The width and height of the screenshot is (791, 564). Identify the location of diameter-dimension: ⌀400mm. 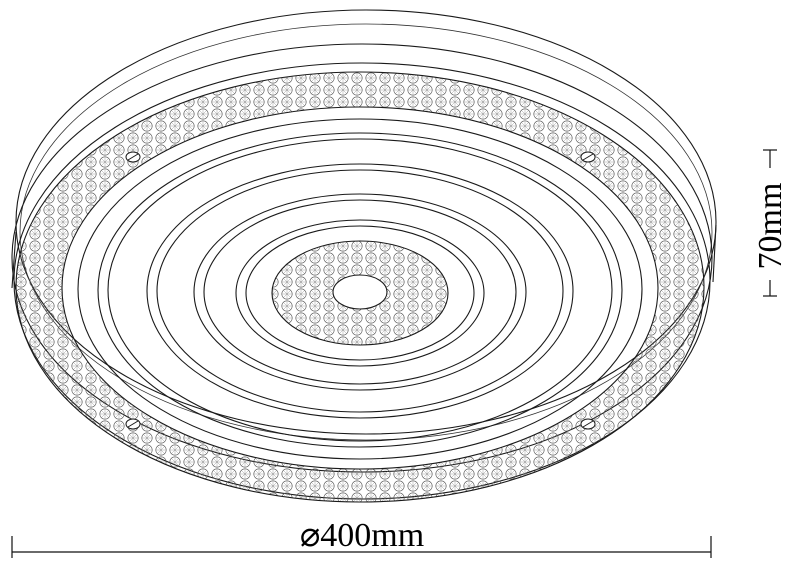
(361, 537).